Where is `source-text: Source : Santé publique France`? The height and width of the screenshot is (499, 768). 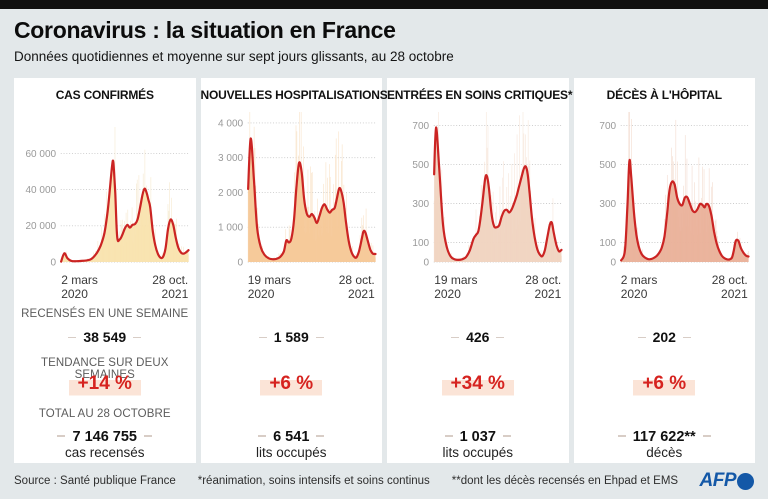
source-text: Source : Santé publique France is located at coordinates (95, 481).